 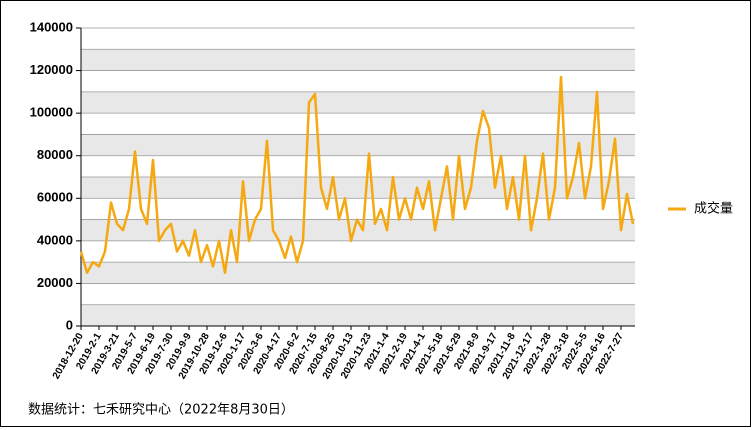 What do you see at coordinates (713, 209) in the screenshot?
I see `legend-label: 成交量` at bounding box center [713, 209].